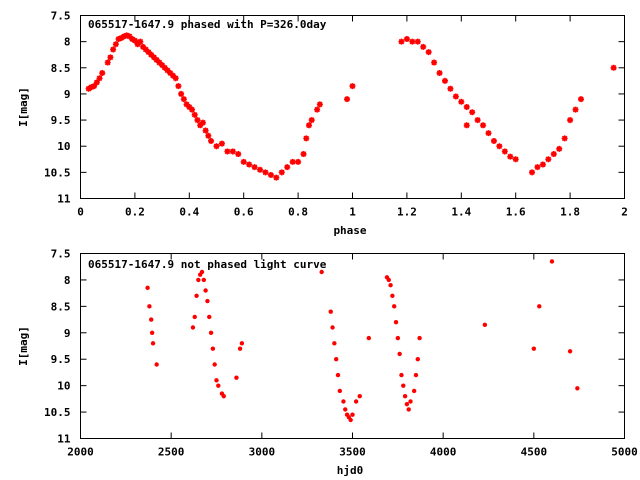 The image size is (640, 480). What do you see at coordinates (63, 146) in the screenshot?
I see `phased-y-tick-label: 10` at bounding box center [63, 146].